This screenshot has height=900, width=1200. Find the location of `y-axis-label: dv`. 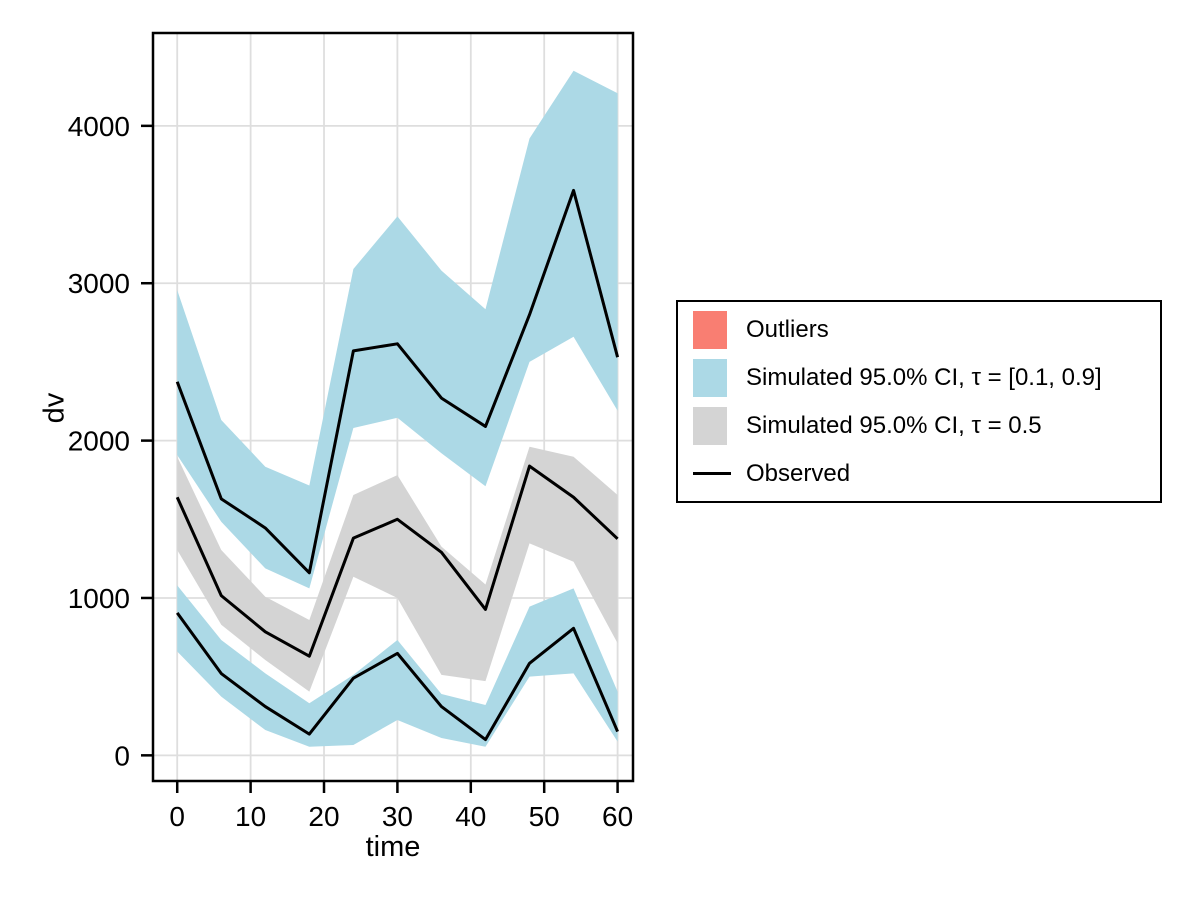

y-axis-label: dv is located at coordinates (54, 408).